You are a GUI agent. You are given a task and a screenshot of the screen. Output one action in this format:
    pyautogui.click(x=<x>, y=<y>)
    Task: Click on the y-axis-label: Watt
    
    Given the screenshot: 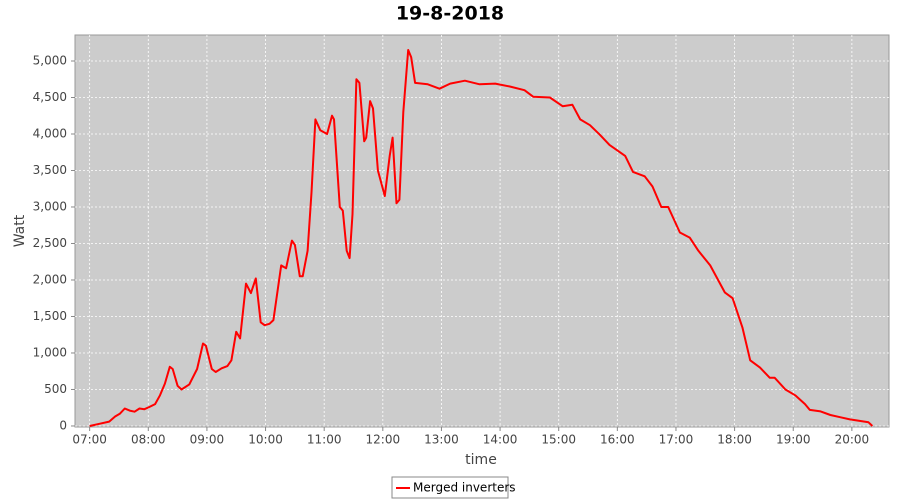 What is the action you would take?
    pyautogui.click(x=20, y=230)
    